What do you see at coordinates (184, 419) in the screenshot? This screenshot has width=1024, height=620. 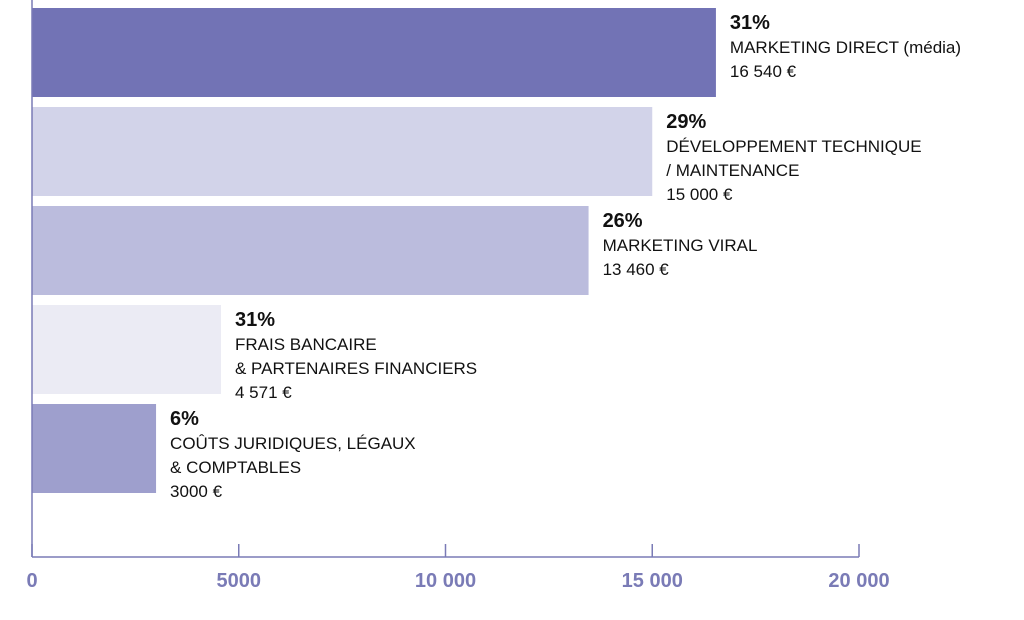 I see `bar-5-percent: 6%` at bounding box center [184, 419].